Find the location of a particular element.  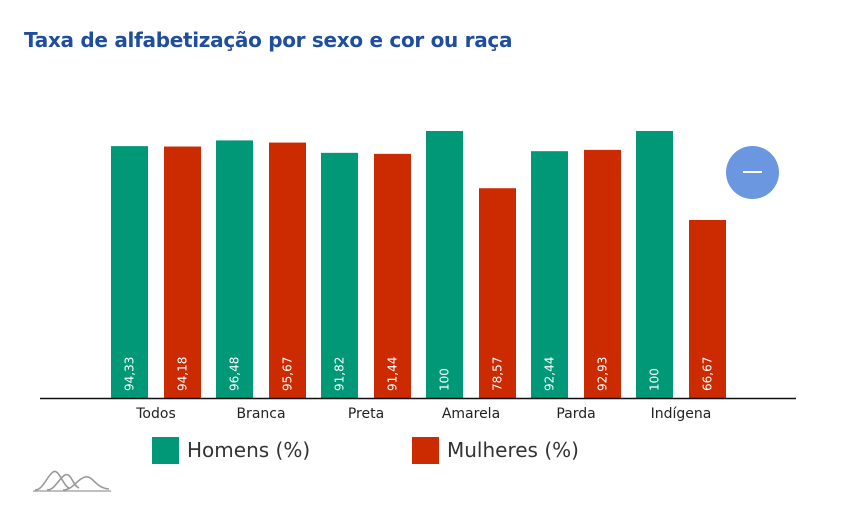

data-label-homens-5: 100 is located at coordinates (655, 379).